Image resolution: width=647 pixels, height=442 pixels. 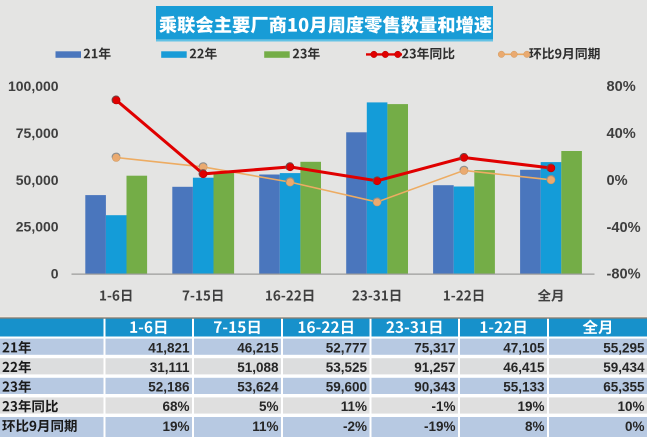 I want to click on svg-text: 50,000, so click(x=37, y=180).